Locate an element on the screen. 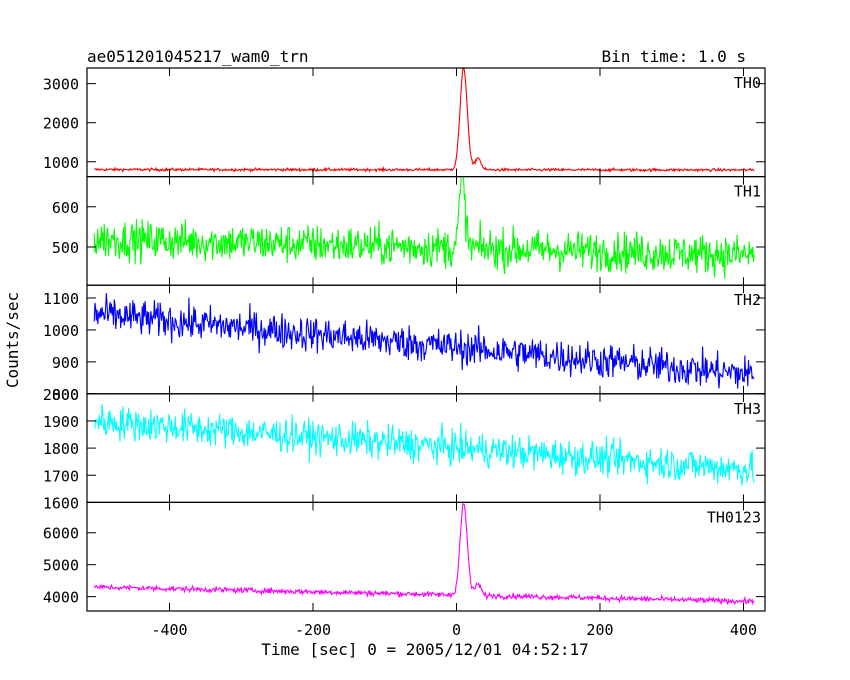 This screenshot has width=850, height=680. x-axis-label: Time [sec] 0 = 2005/12/01 04:52:17 is located at coordinates (425, 649).